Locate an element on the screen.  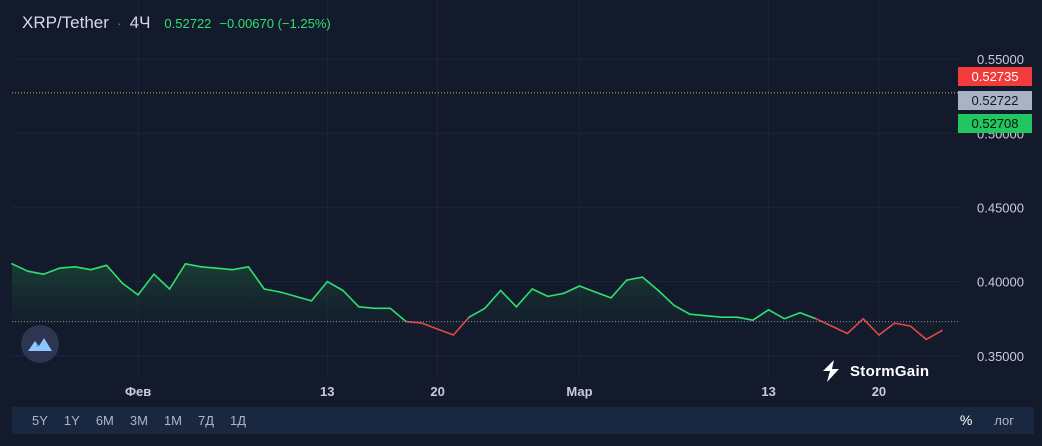
ask-price-tag: 0.52735 is located at coordinates (995, 76).